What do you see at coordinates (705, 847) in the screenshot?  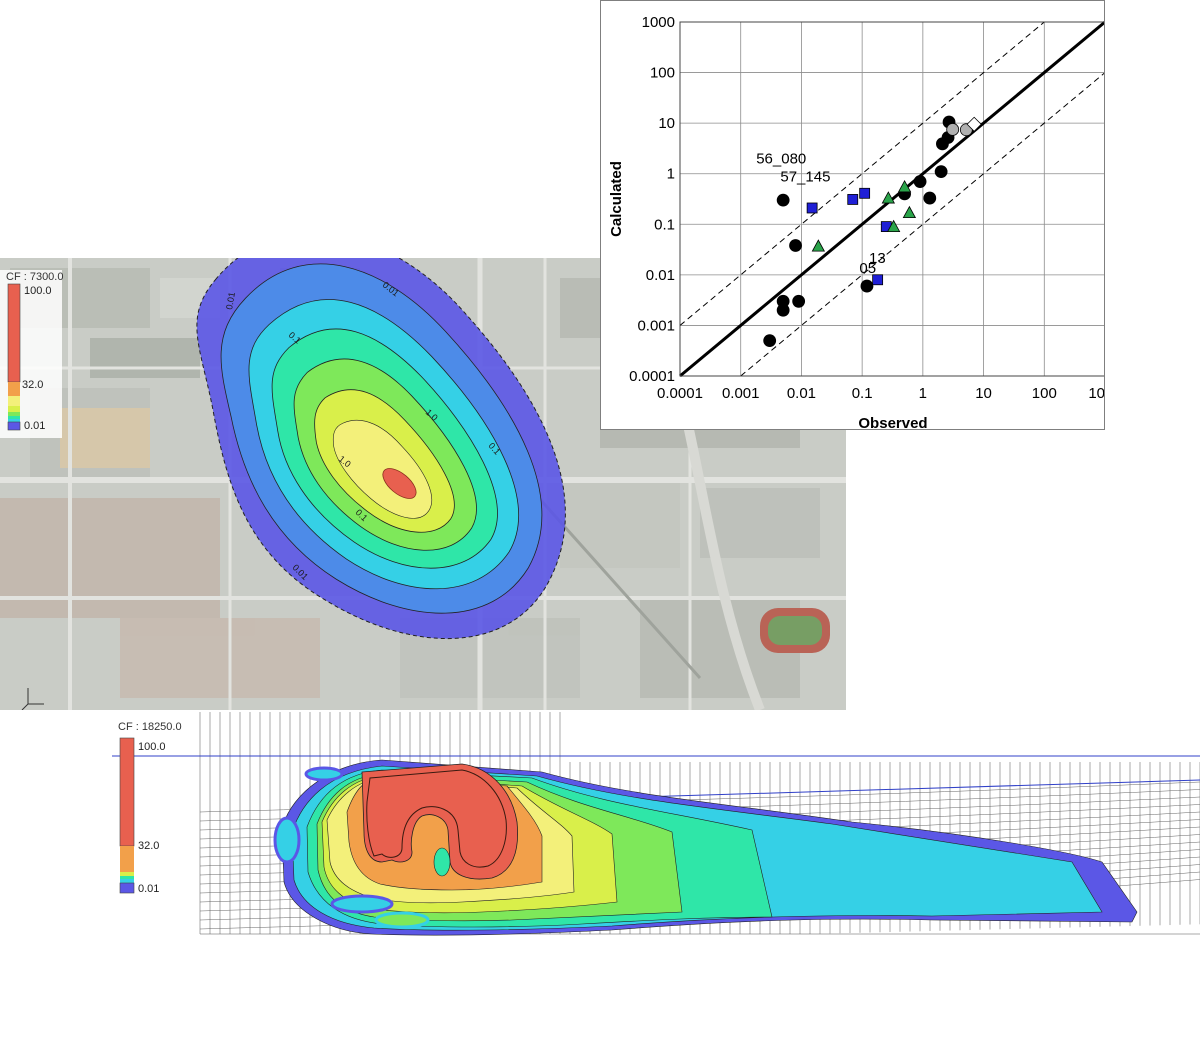 I see `section-plume` at bounding box center [705, 847].